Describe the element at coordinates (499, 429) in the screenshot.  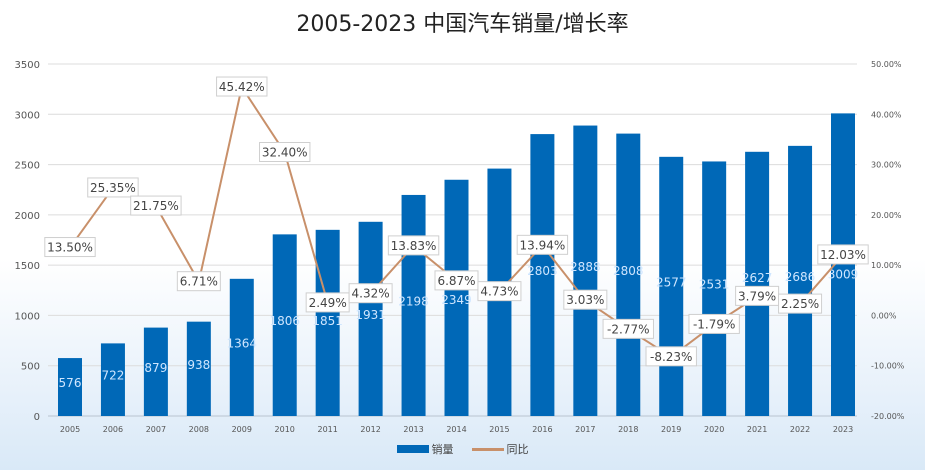
I see `x-tick-label: 2015` at that location.